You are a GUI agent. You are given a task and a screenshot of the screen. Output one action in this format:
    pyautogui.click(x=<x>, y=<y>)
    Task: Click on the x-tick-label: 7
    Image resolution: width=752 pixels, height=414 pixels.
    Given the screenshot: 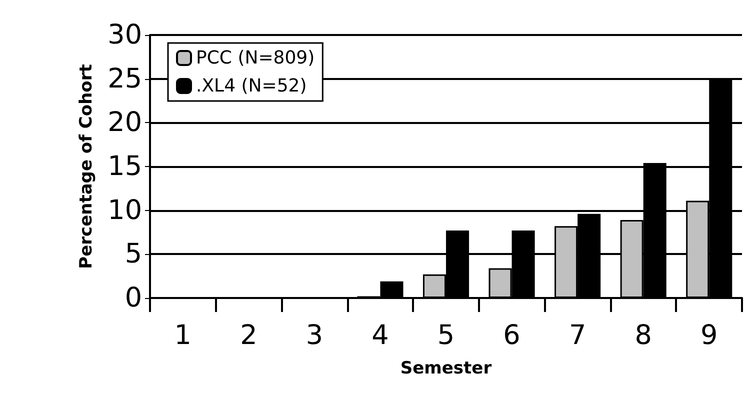 What is the action you would take?
    pyautogui.click(x=577, y=335)
    